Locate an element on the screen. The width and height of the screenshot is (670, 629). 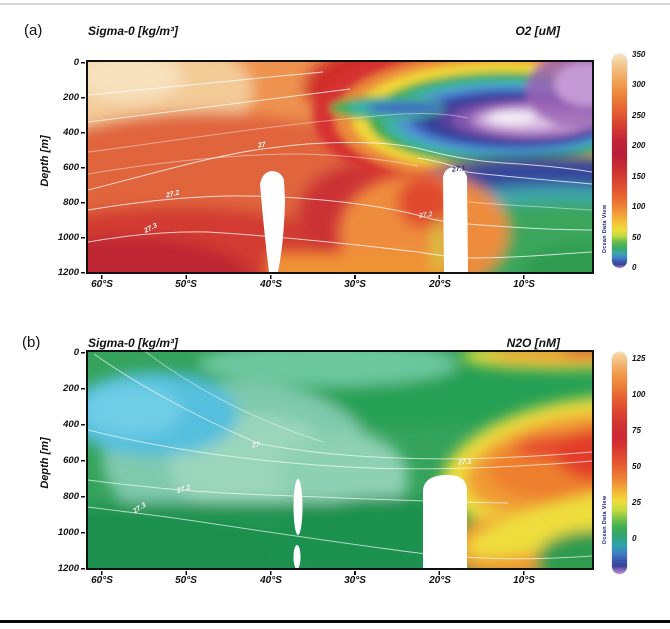
a-cb-350: 350 is located at coordinates (639, 54).